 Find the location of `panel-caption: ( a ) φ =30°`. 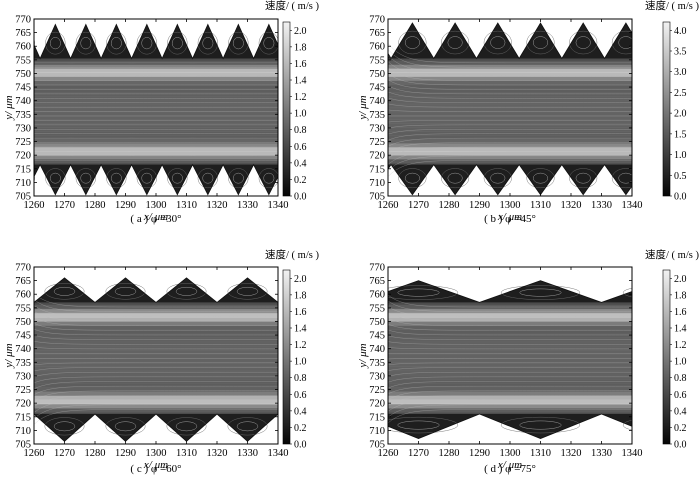

panel-caption: ( a ) φ =30° is located at coordinates (155, 219).